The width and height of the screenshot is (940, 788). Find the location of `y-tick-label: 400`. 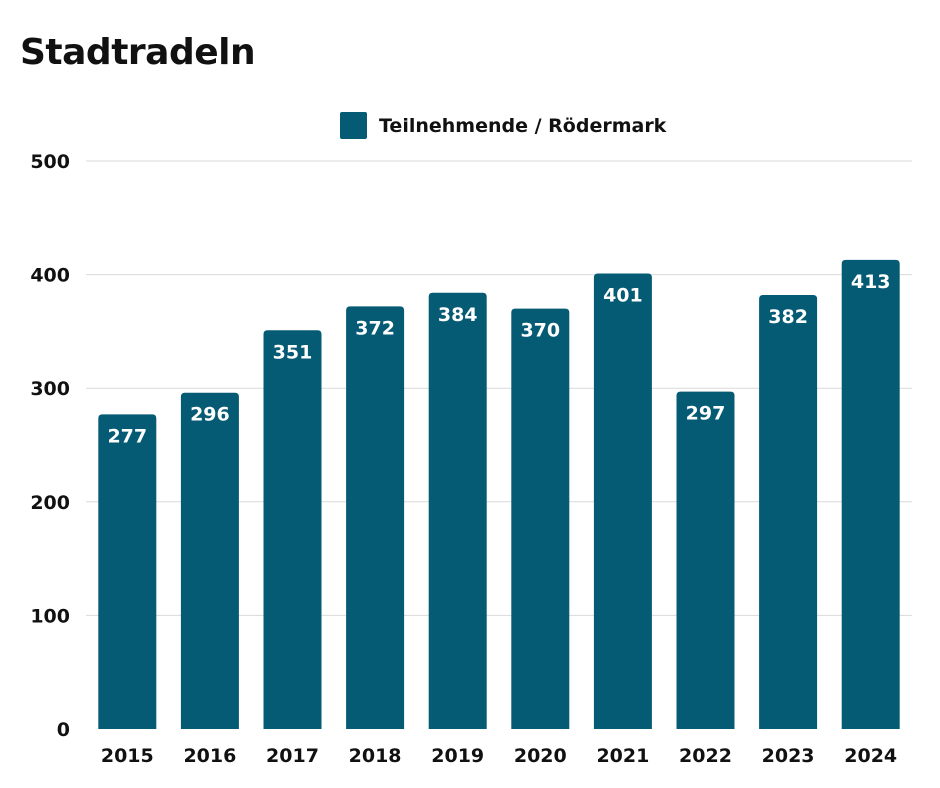

y-tick-label: 400 is located at coordinates (50, 276).